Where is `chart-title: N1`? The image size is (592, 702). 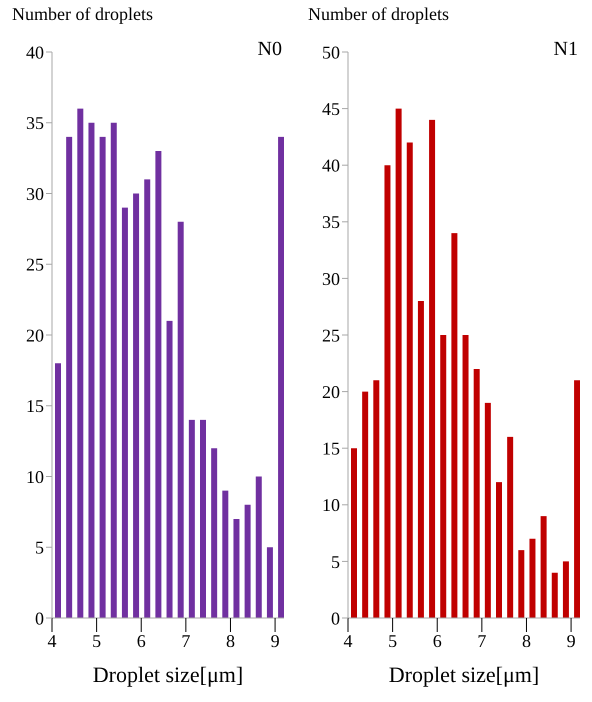 chart-title: N1 is located at coordinates (566, 49).